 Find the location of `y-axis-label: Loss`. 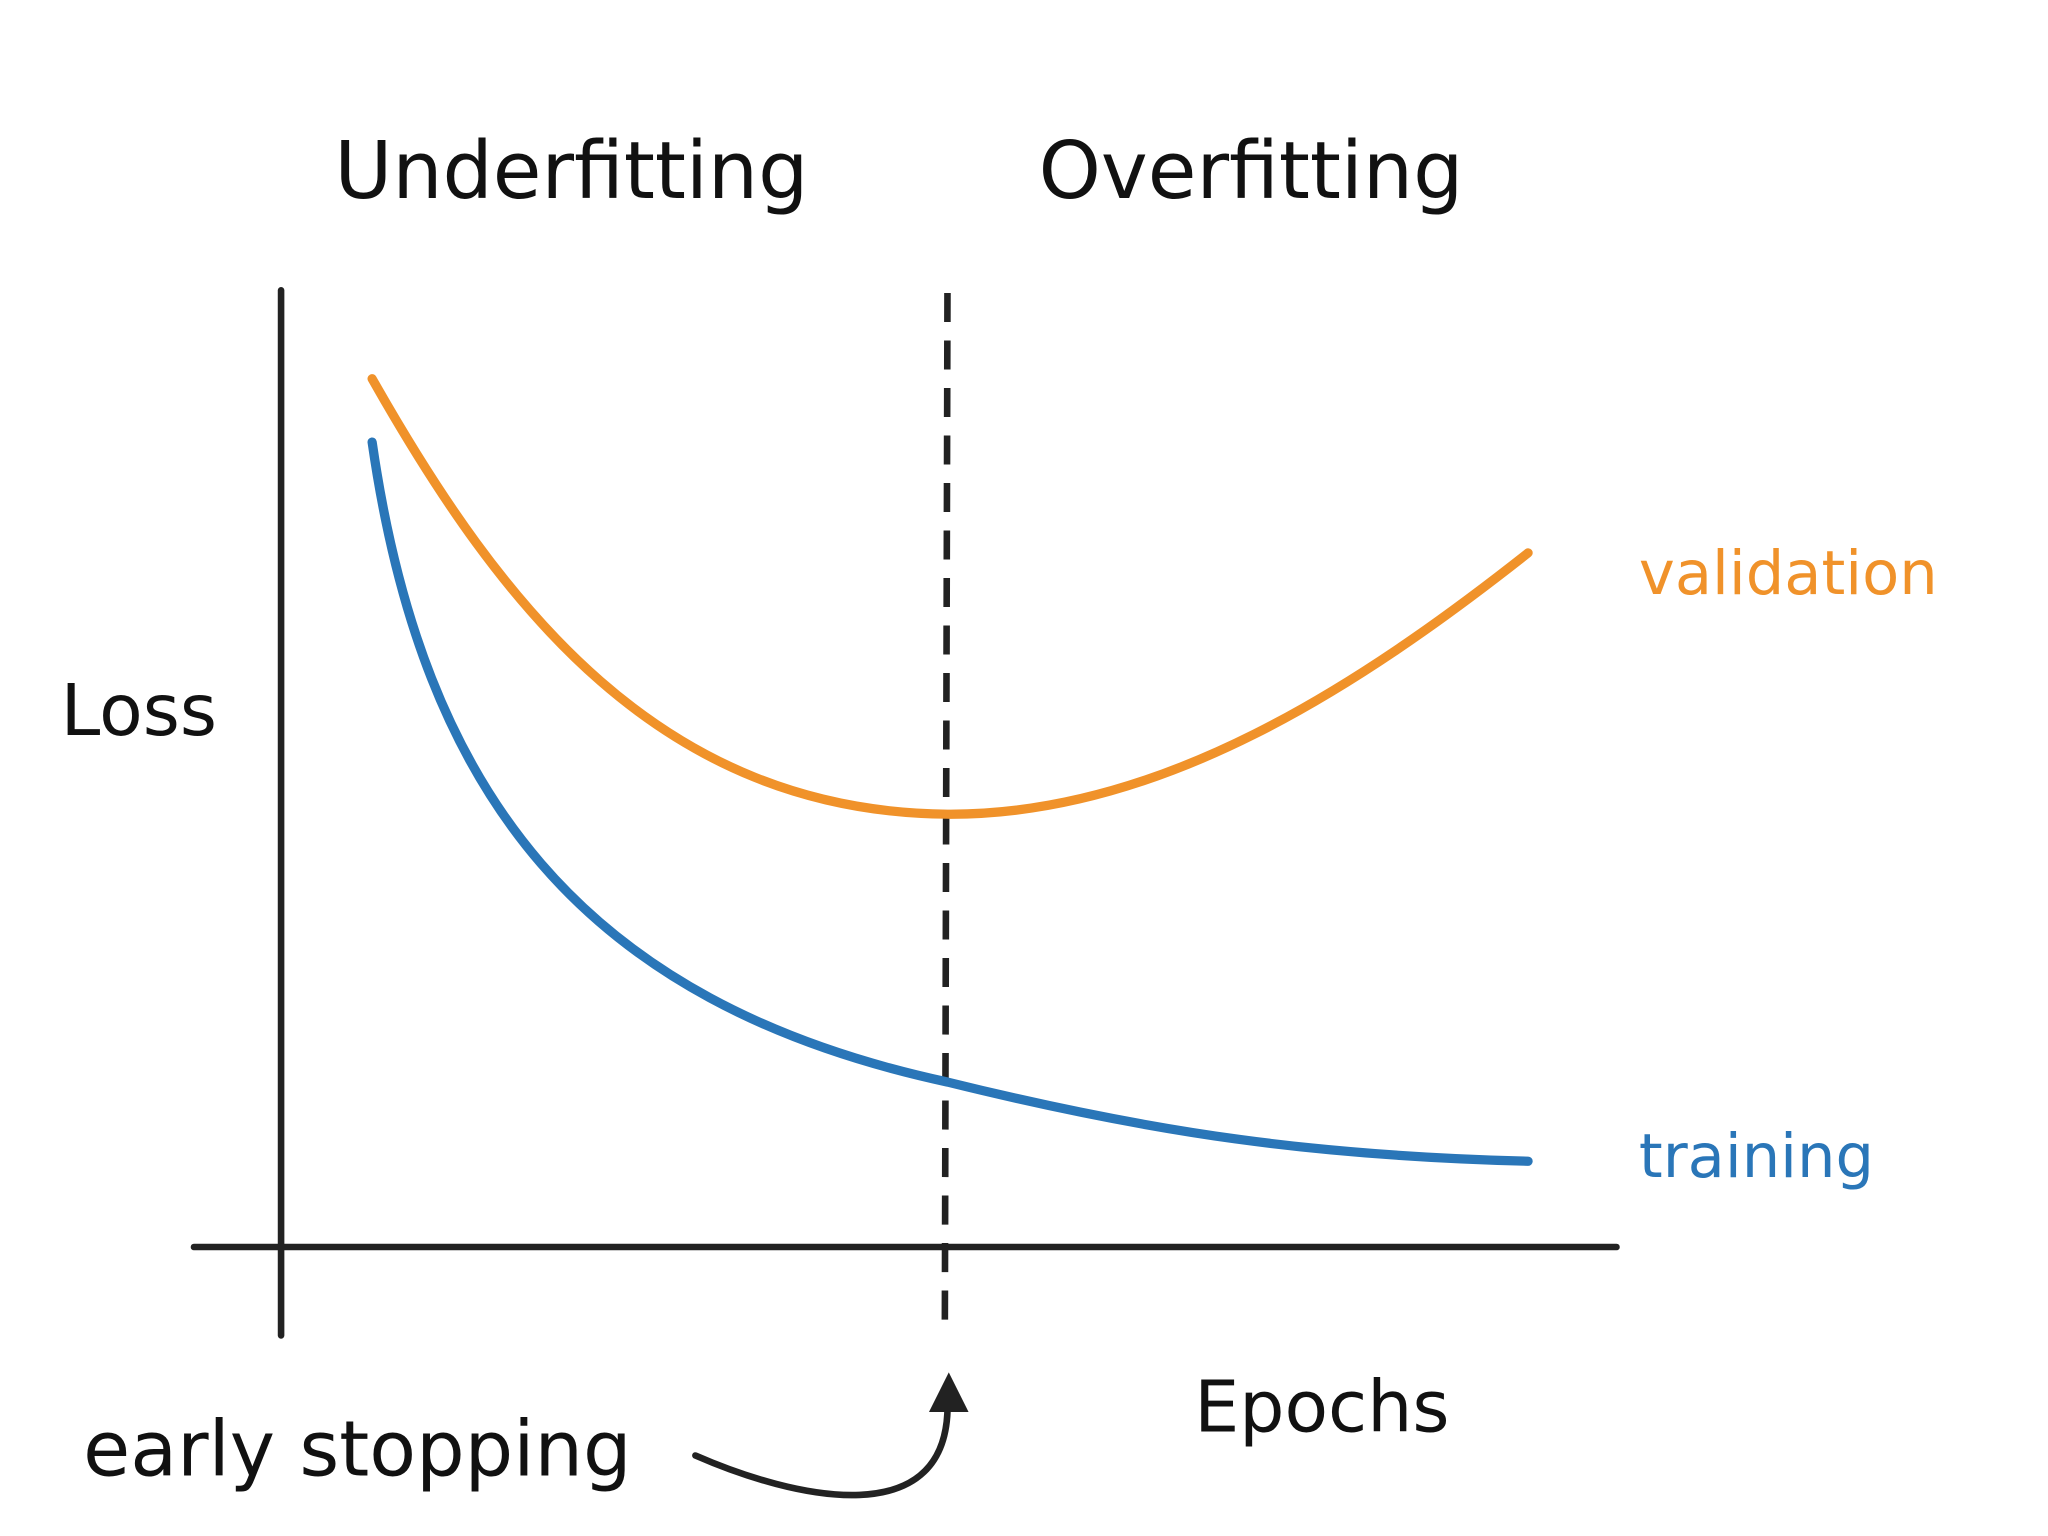

y-axis-label: Loss is located at coordinates (139, 710).